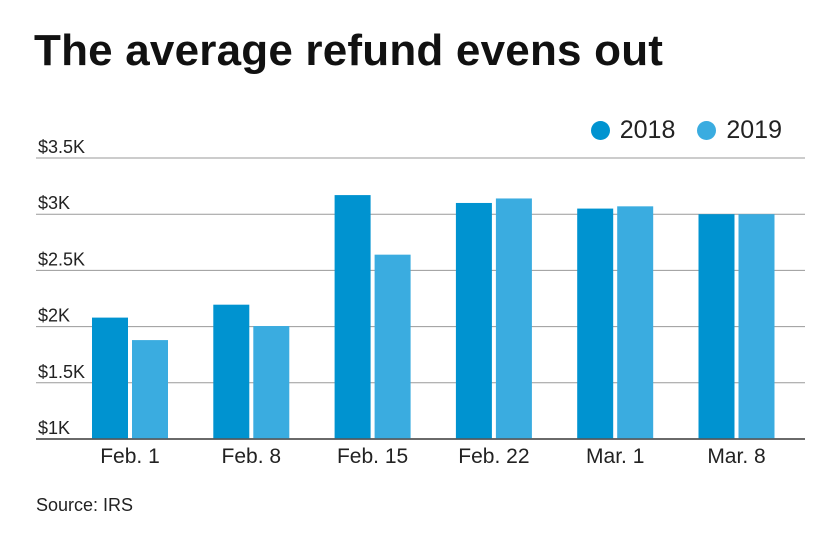 This screenshot has height=547, width=840. What do you see at coordinates (372, 456) in the screenshot?
I see `x-tick-label: Feb. 15` at bounding box center [372, 456].